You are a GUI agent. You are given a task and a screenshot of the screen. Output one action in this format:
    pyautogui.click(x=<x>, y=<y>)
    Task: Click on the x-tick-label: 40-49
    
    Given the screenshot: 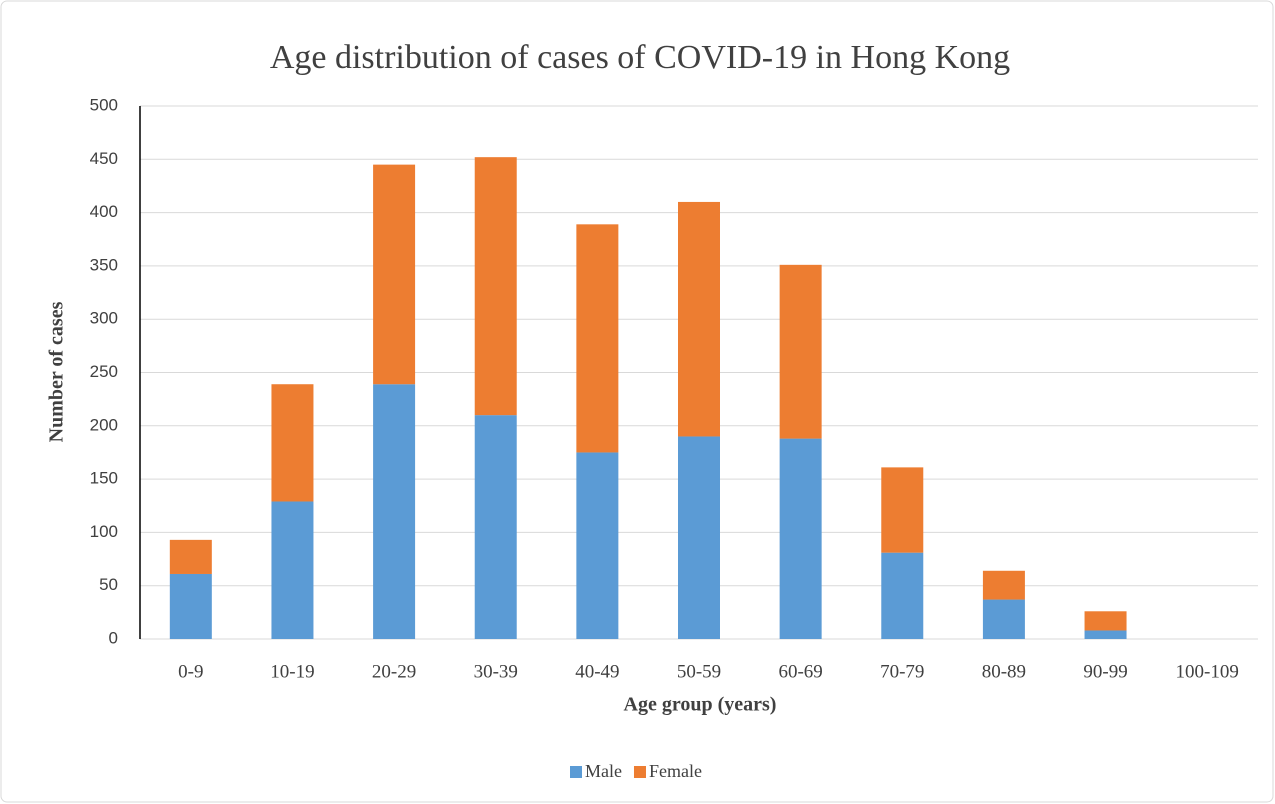 What is the action you would take?
    pyautogui.click(x=597, y=671)
    